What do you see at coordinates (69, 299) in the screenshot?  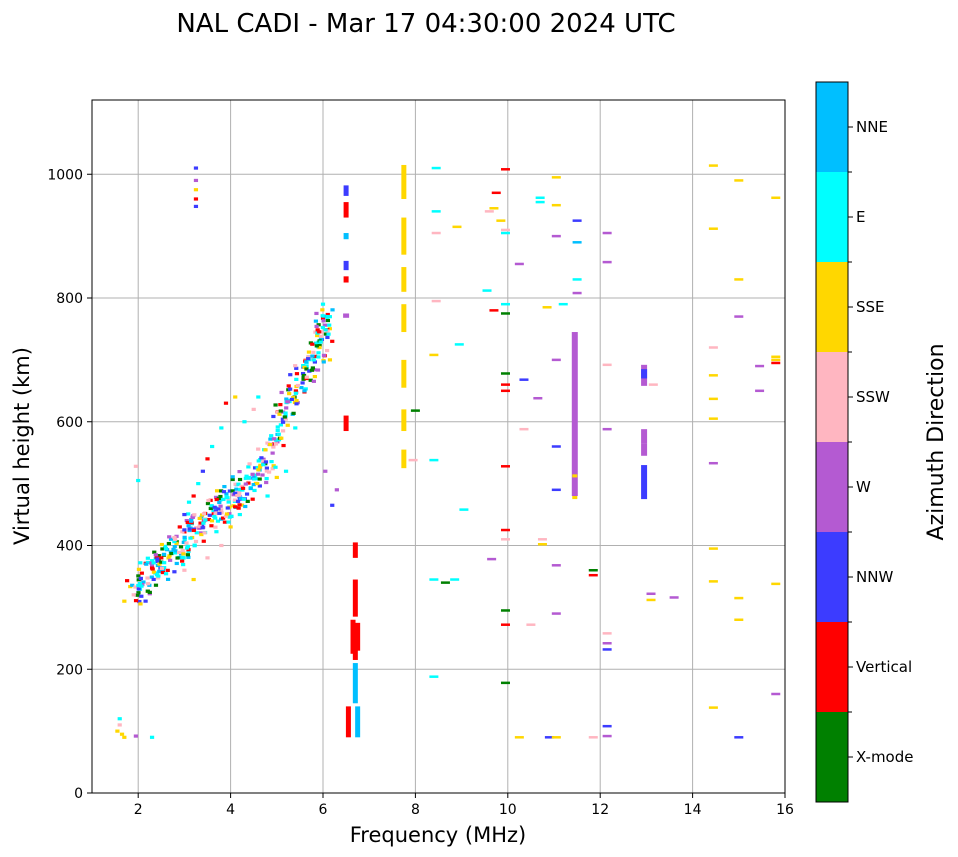 I see `y-tick-label: 800` at bounding box center [69, 299].